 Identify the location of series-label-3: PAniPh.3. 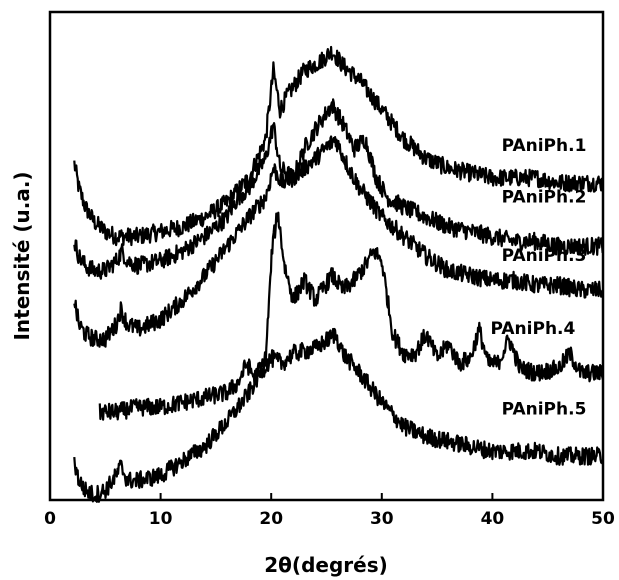
(544, 256).